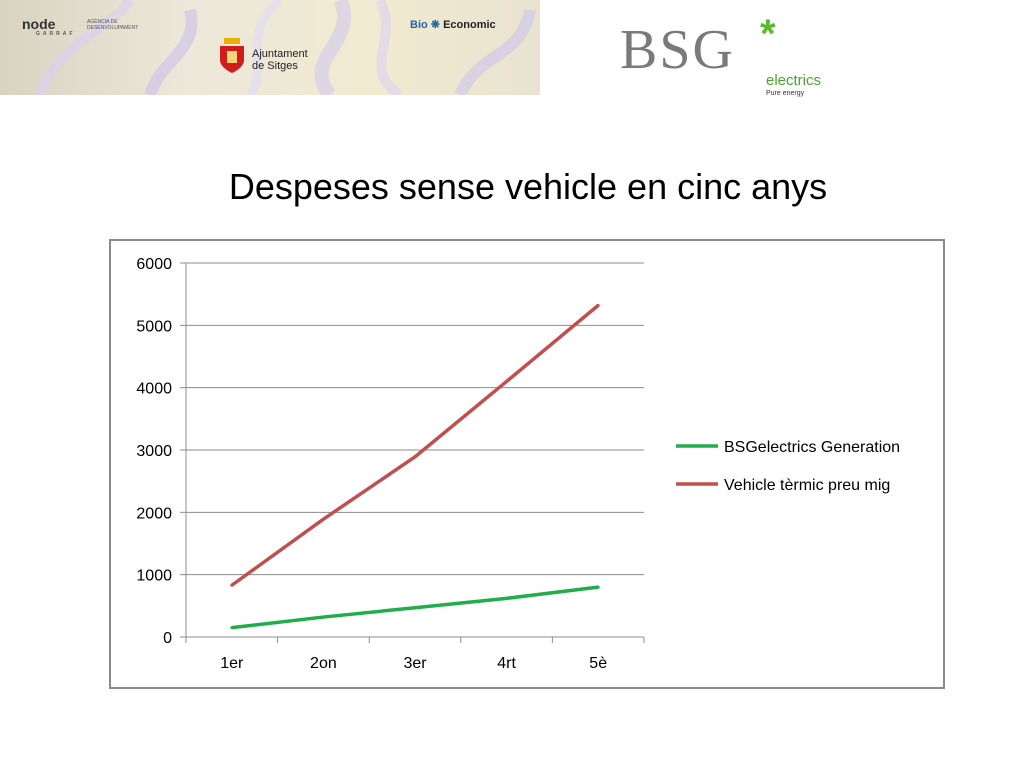  What do you see at coordinates (154, 264) in the screenshot?
I see `y-tick-label-6000: 6000` at bounding box center [154, 264].